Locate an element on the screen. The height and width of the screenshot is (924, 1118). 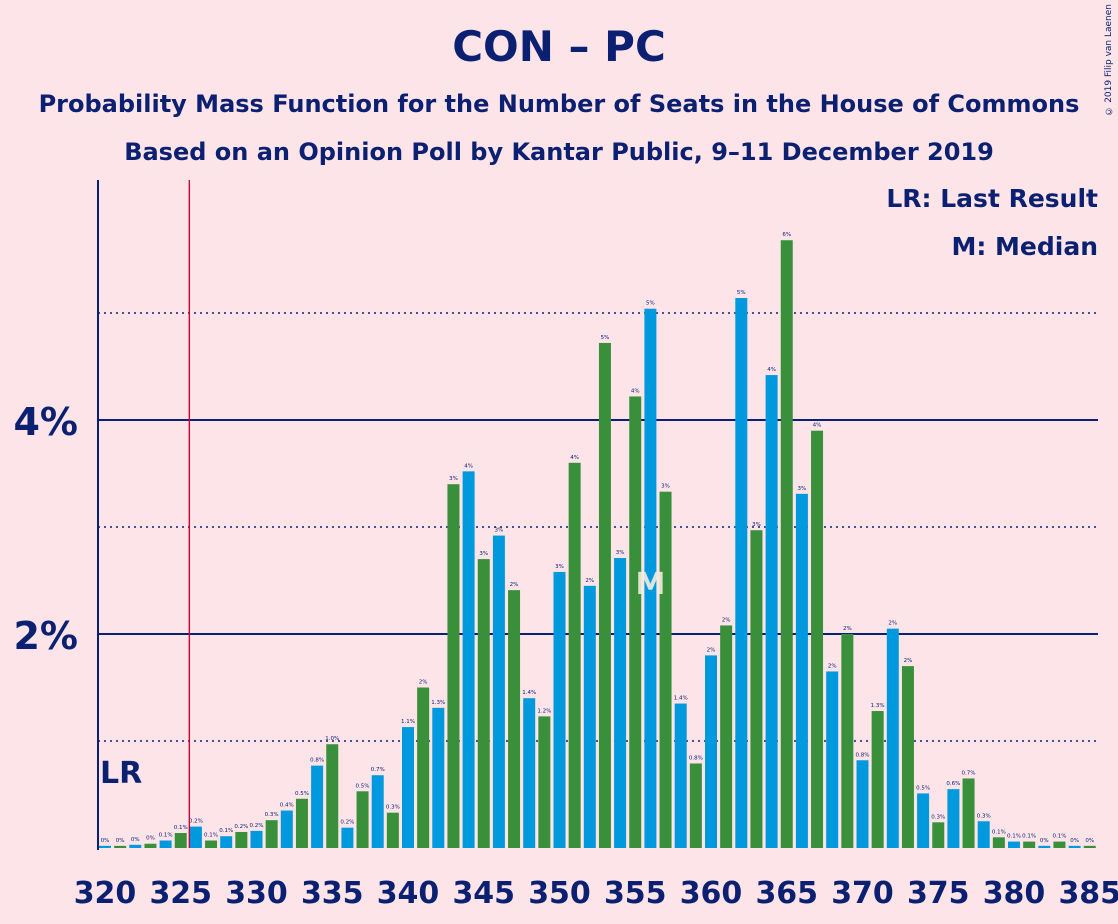
x-tick-label: 385 is located at coordinates (1088, 893).